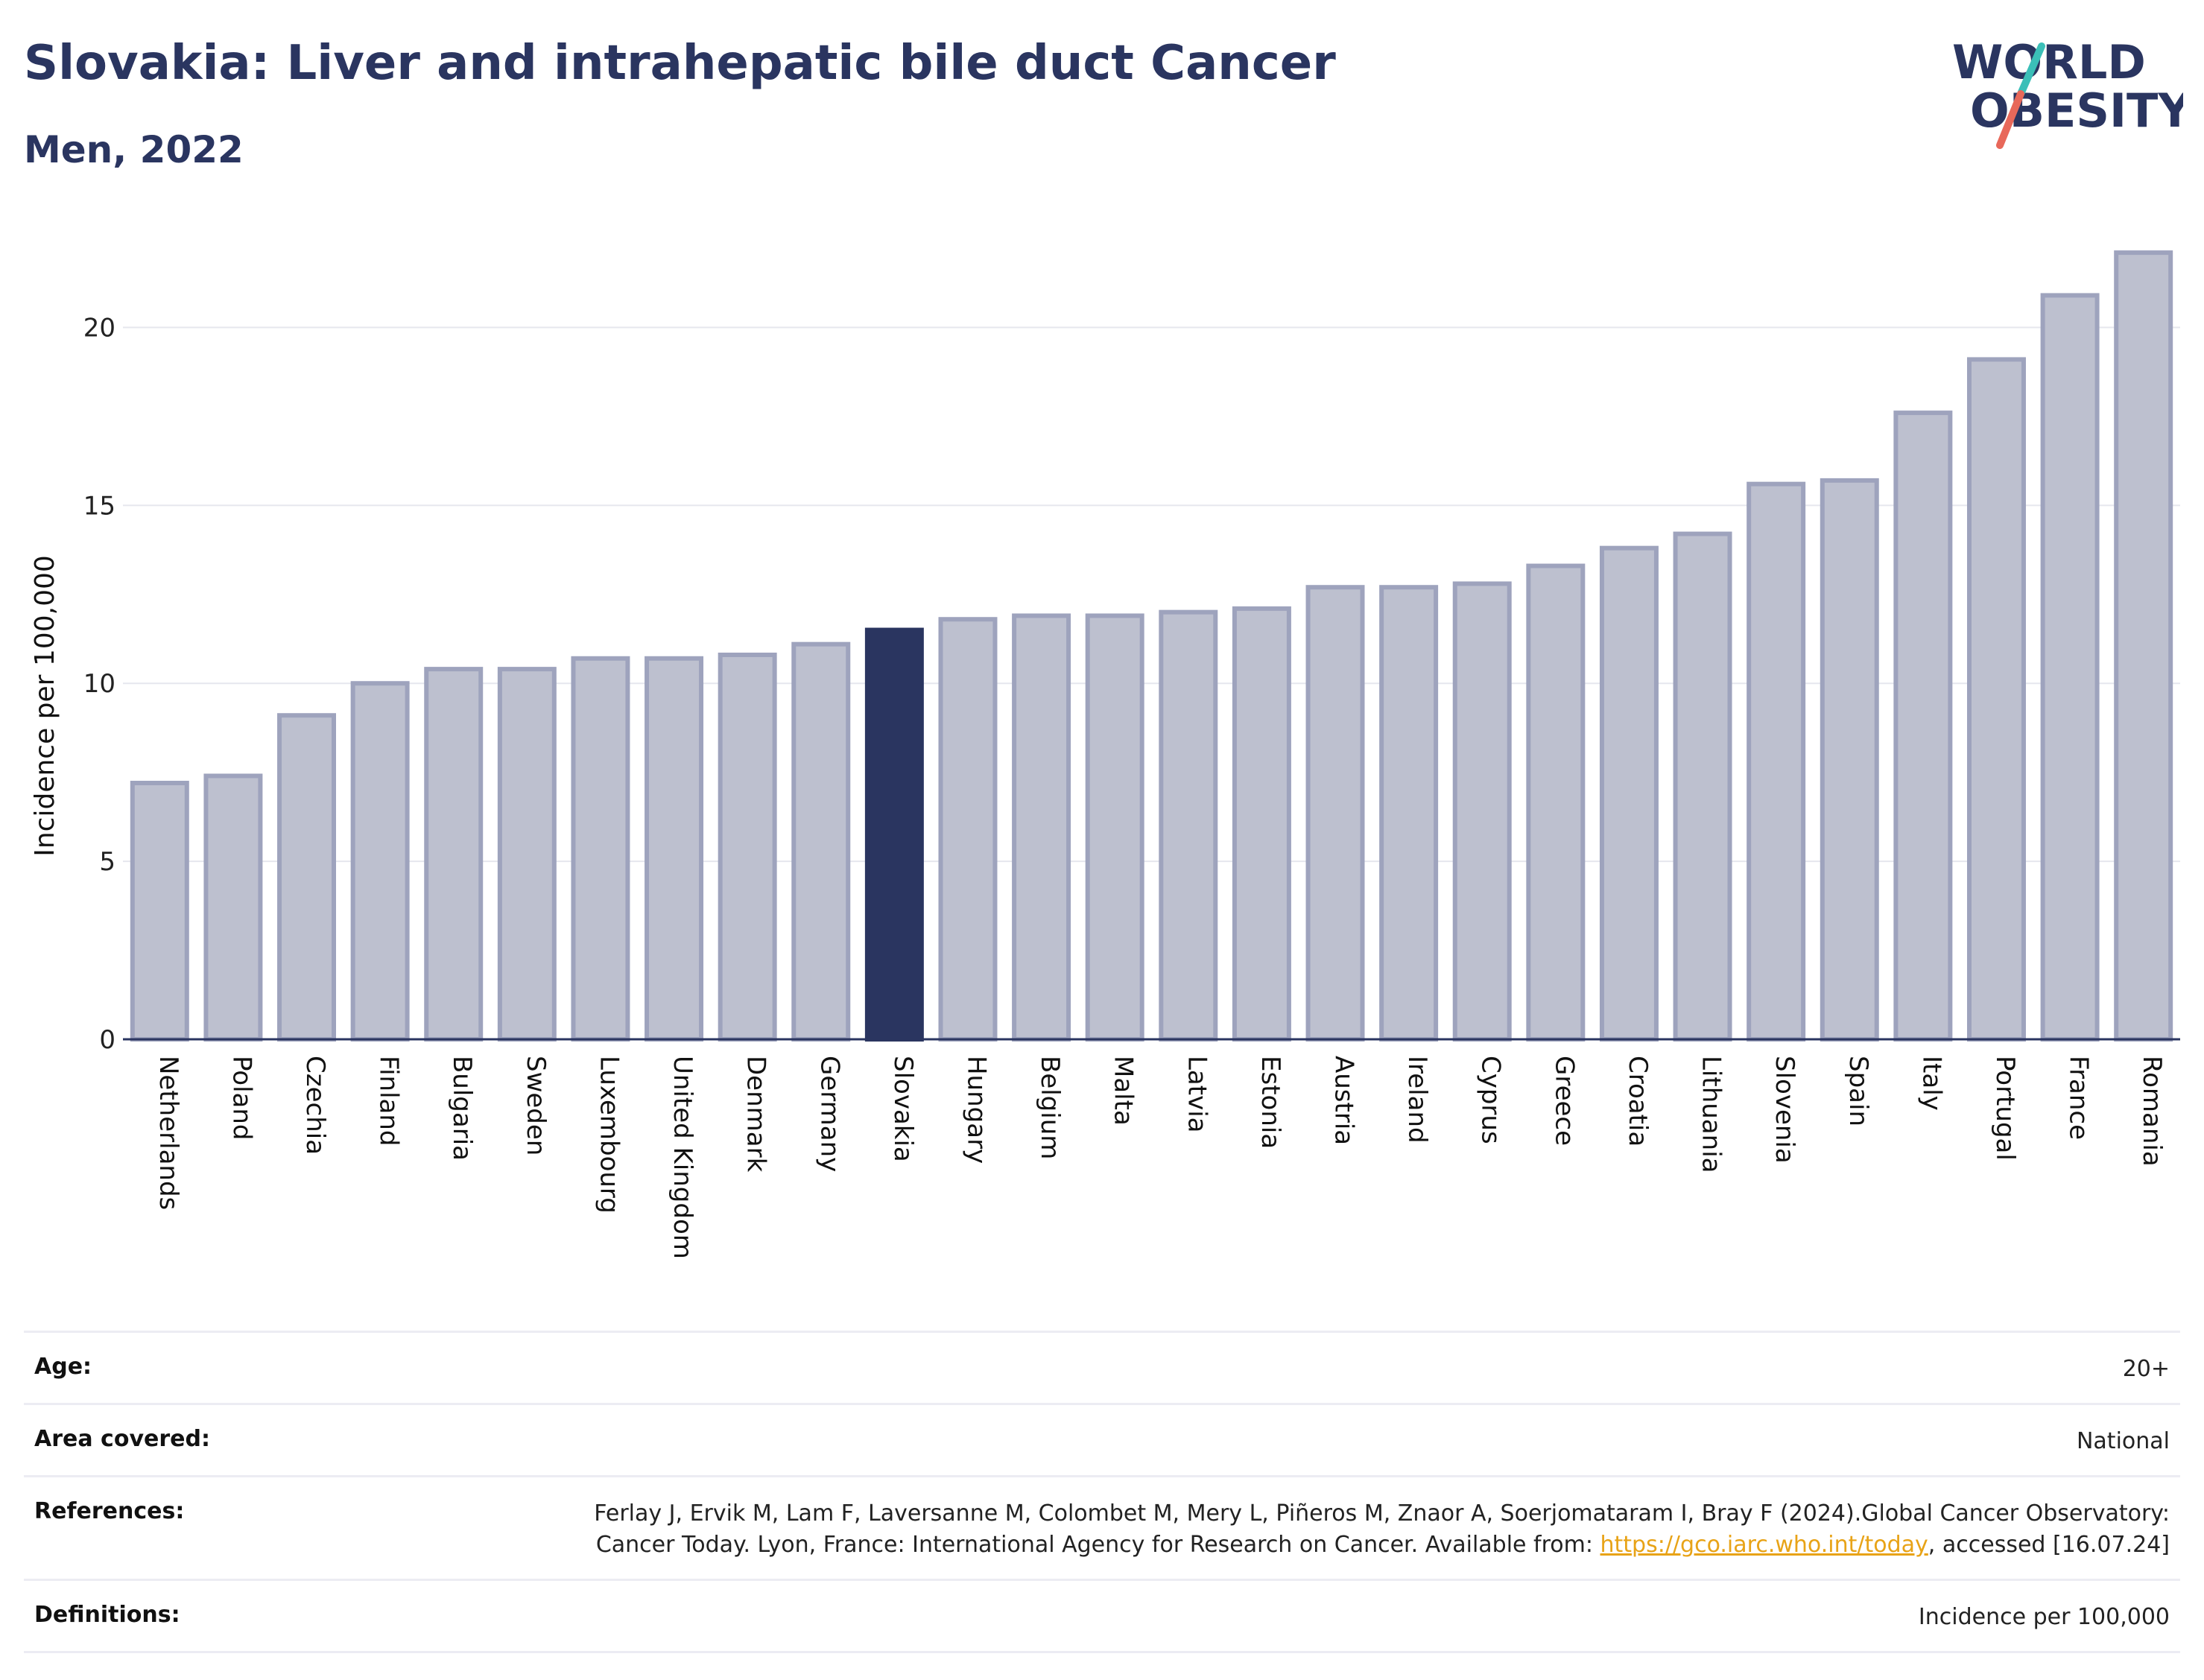  Describe the element at coordinates (1102, 1439) in the screenshot. I see `meta-row-area: Area covered: National` at that location.